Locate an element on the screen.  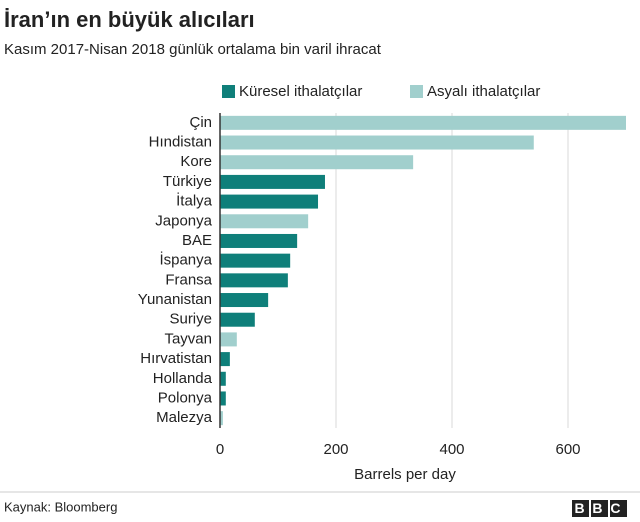
y-tick-label: İspanya is located at coordinates (185, 260).